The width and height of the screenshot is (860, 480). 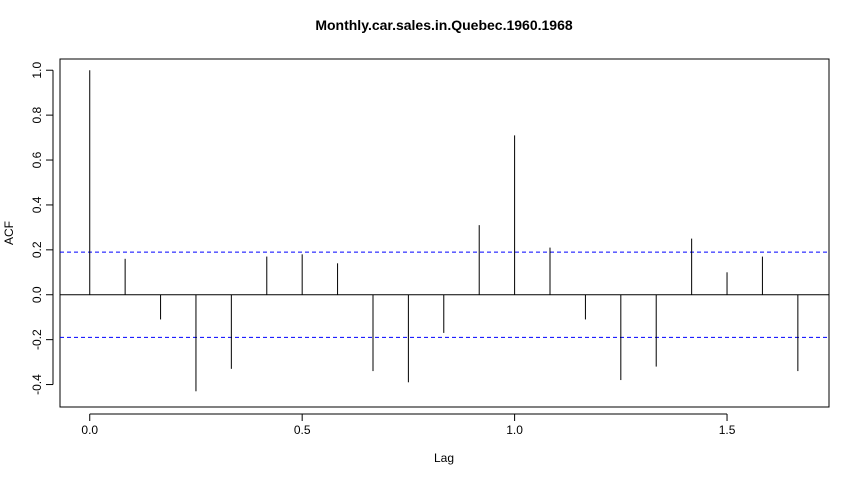 I want to click on y-tick-label: 0.0, so click(x=37, y=294).